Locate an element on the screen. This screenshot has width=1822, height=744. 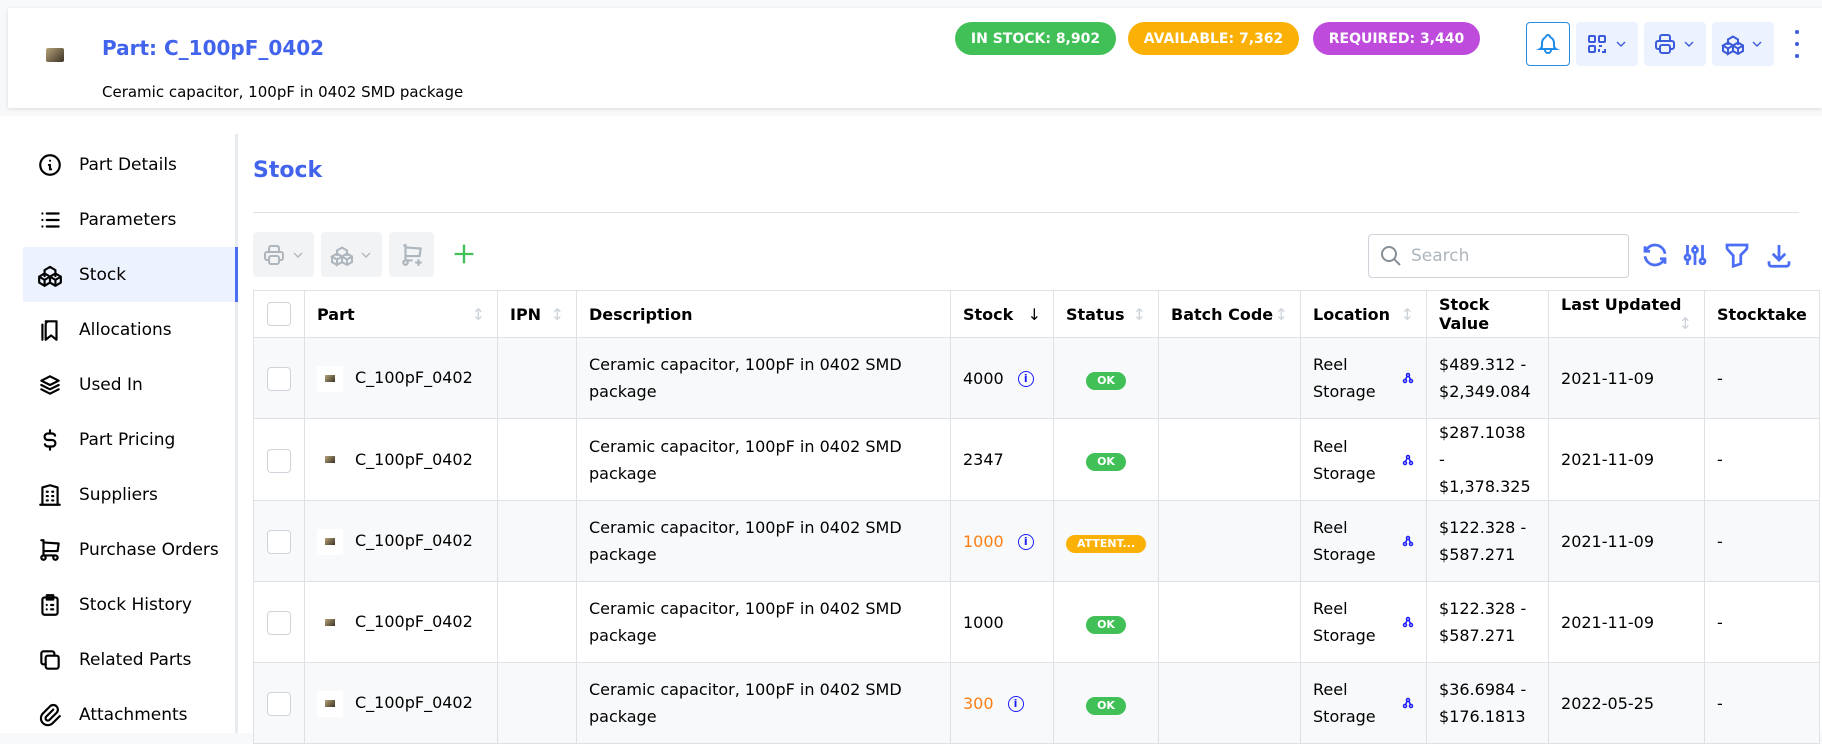
sidebar-item-stock-history: Stock History is located at coordinates (130, 604).